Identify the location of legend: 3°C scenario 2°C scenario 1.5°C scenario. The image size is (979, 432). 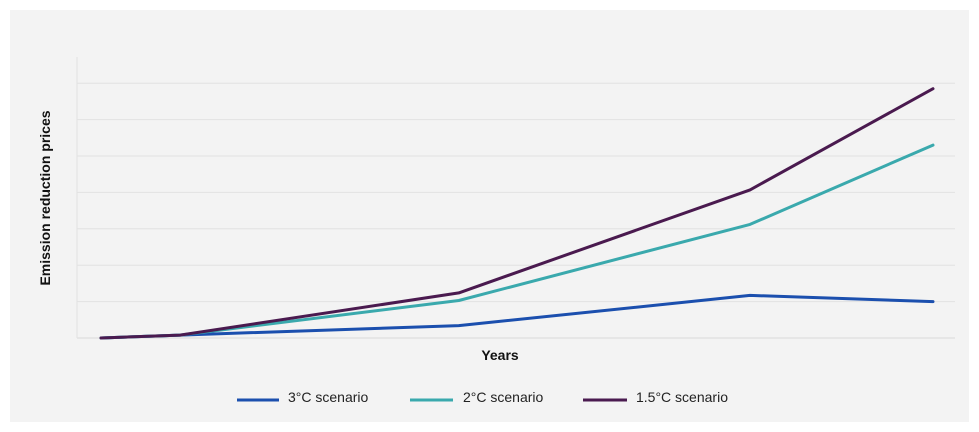
(482, 397).